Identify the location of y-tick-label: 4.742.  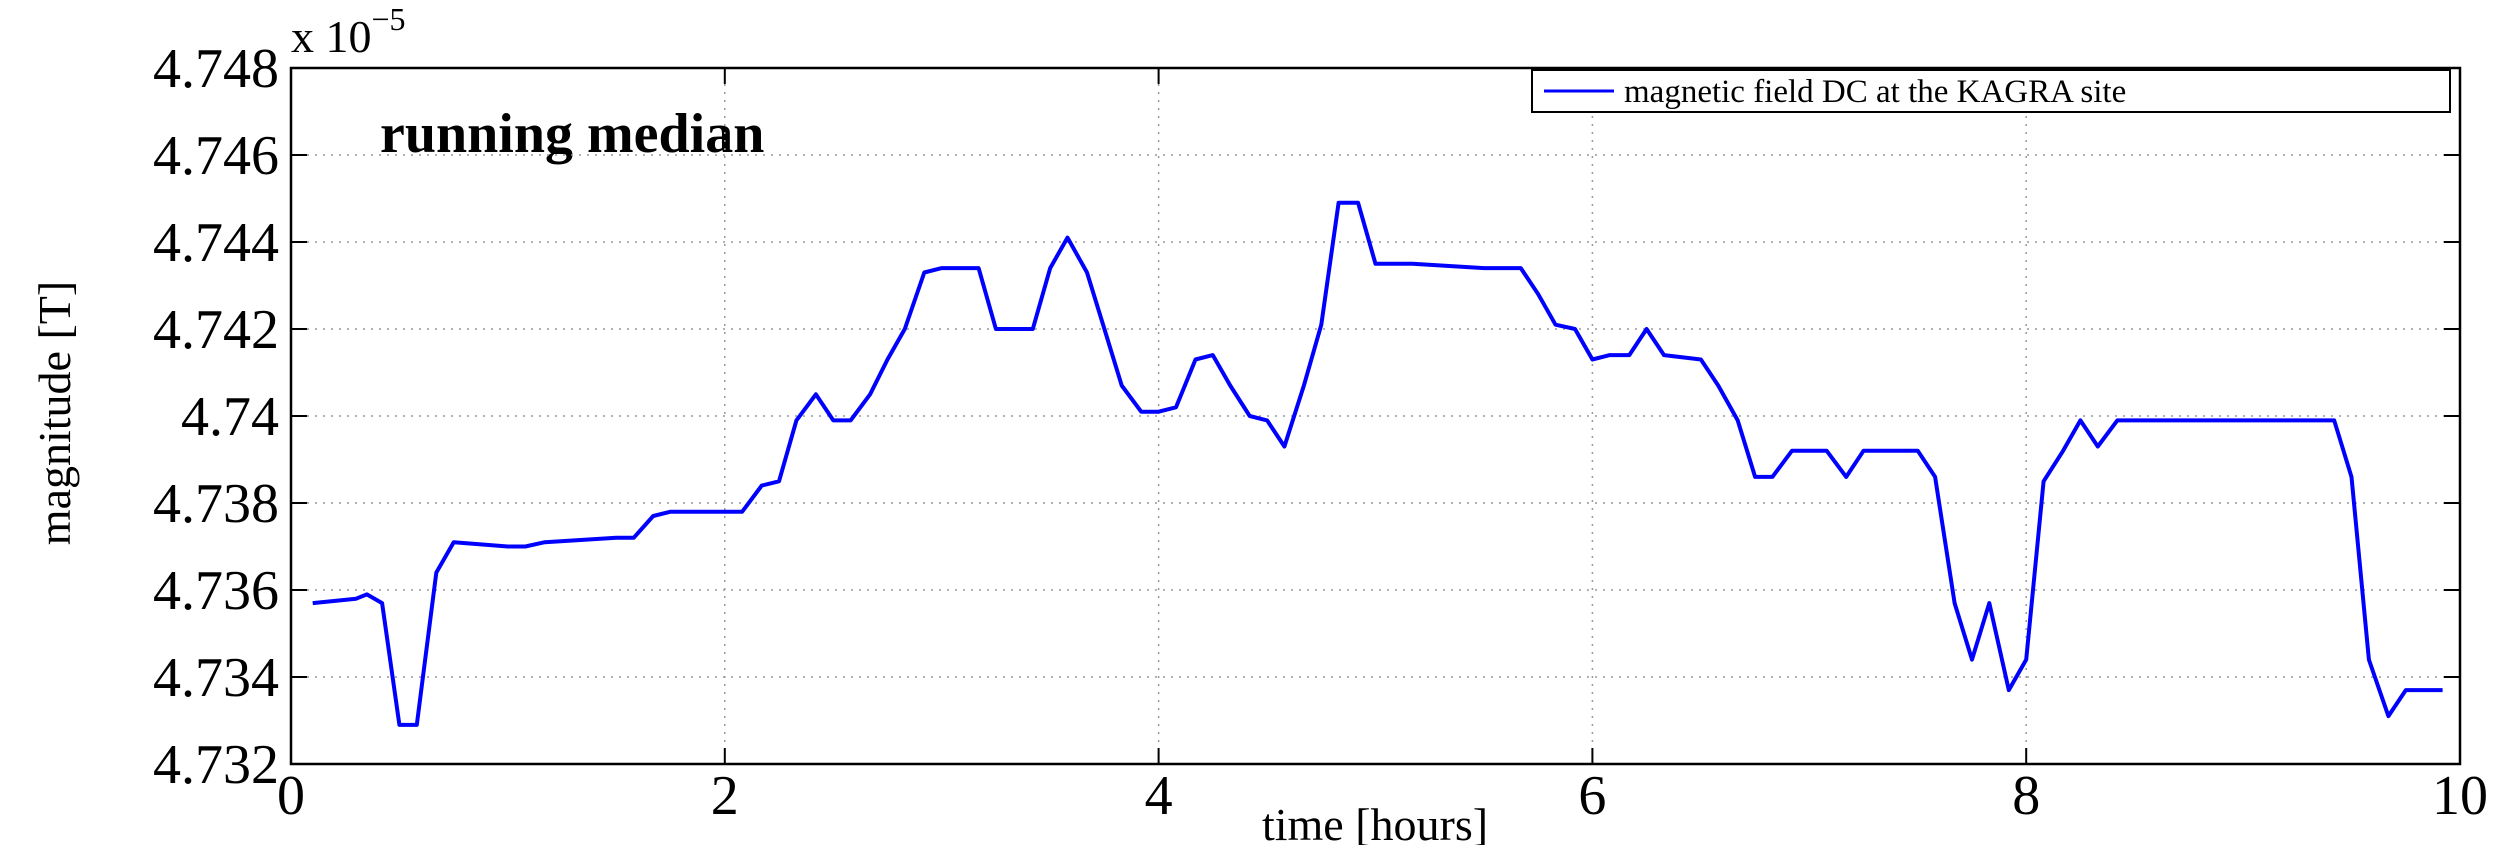
(216, 330).